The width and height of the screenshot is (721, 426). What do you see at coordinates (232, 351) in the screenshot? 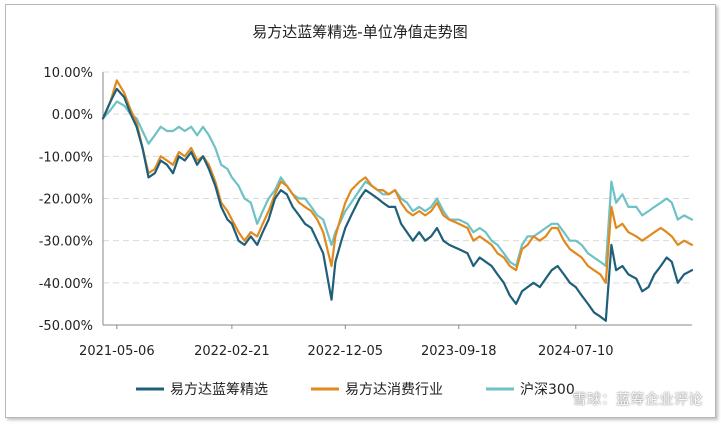
I see `x-tick-label: 2022-02-21` at bounding box center [232, 351].